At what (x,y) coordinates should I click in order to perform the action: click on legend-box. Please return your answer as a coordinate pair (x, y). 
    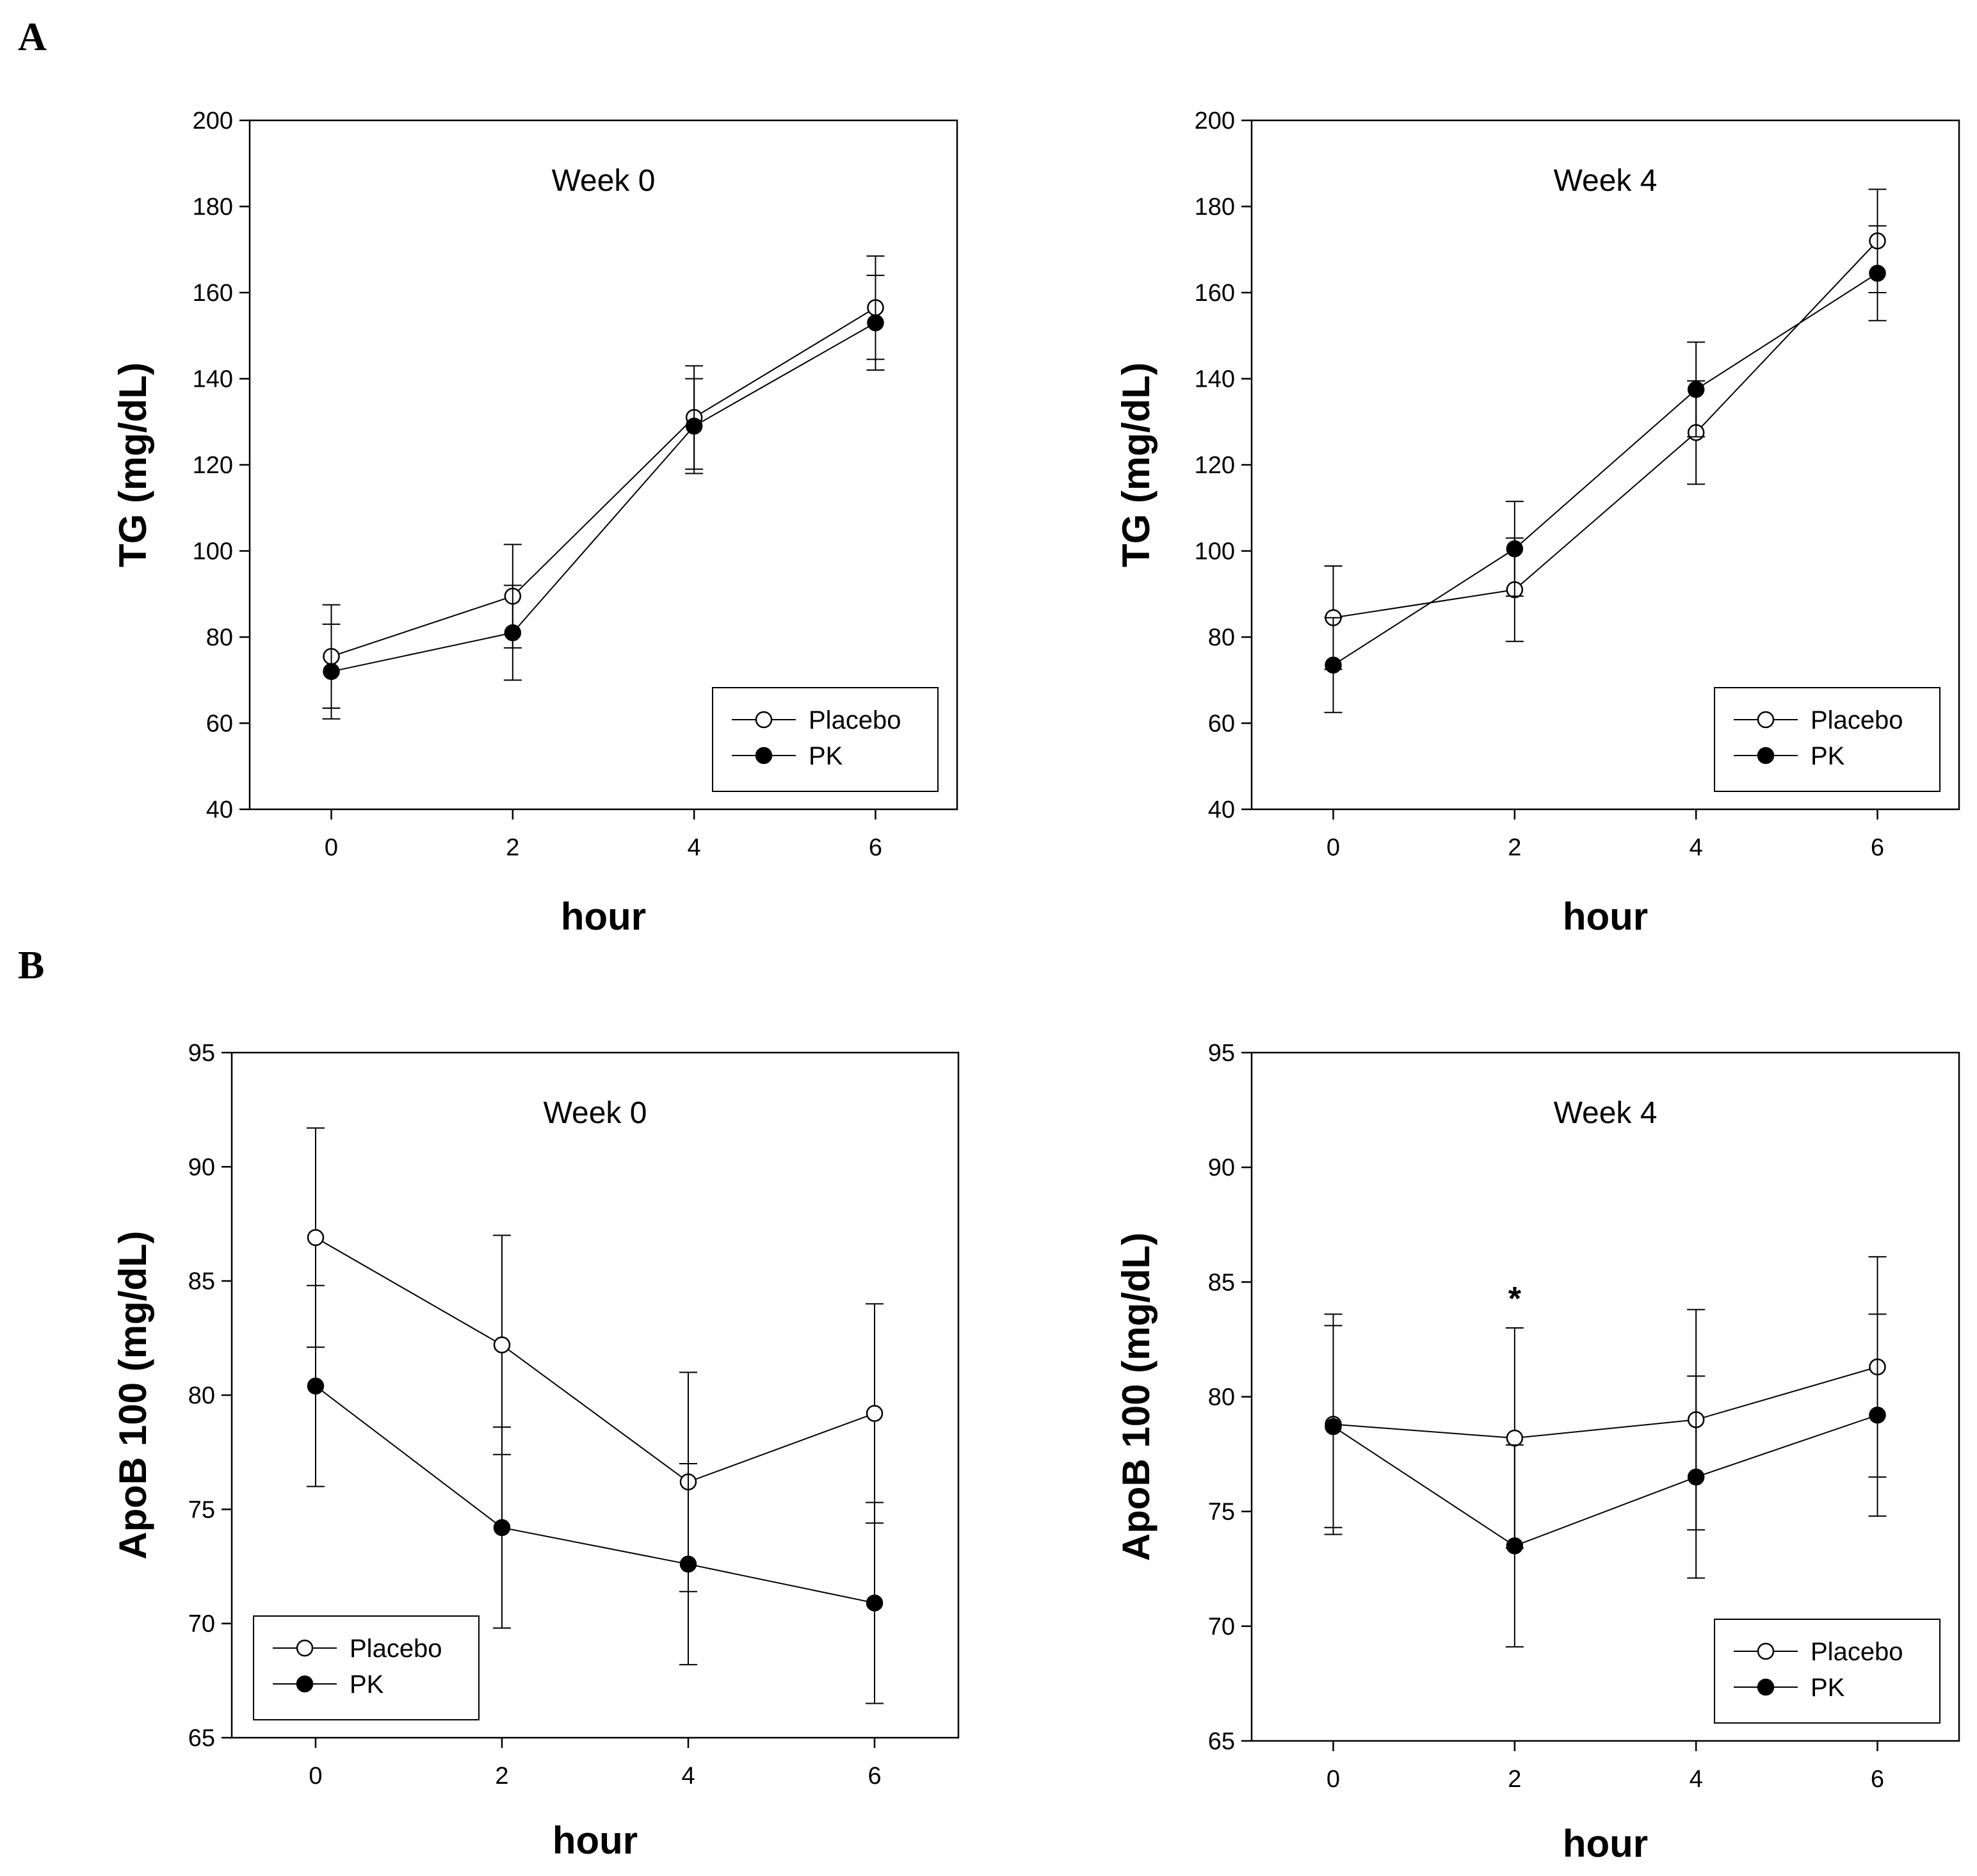
    Looking at the image, I should click on (826, 739).